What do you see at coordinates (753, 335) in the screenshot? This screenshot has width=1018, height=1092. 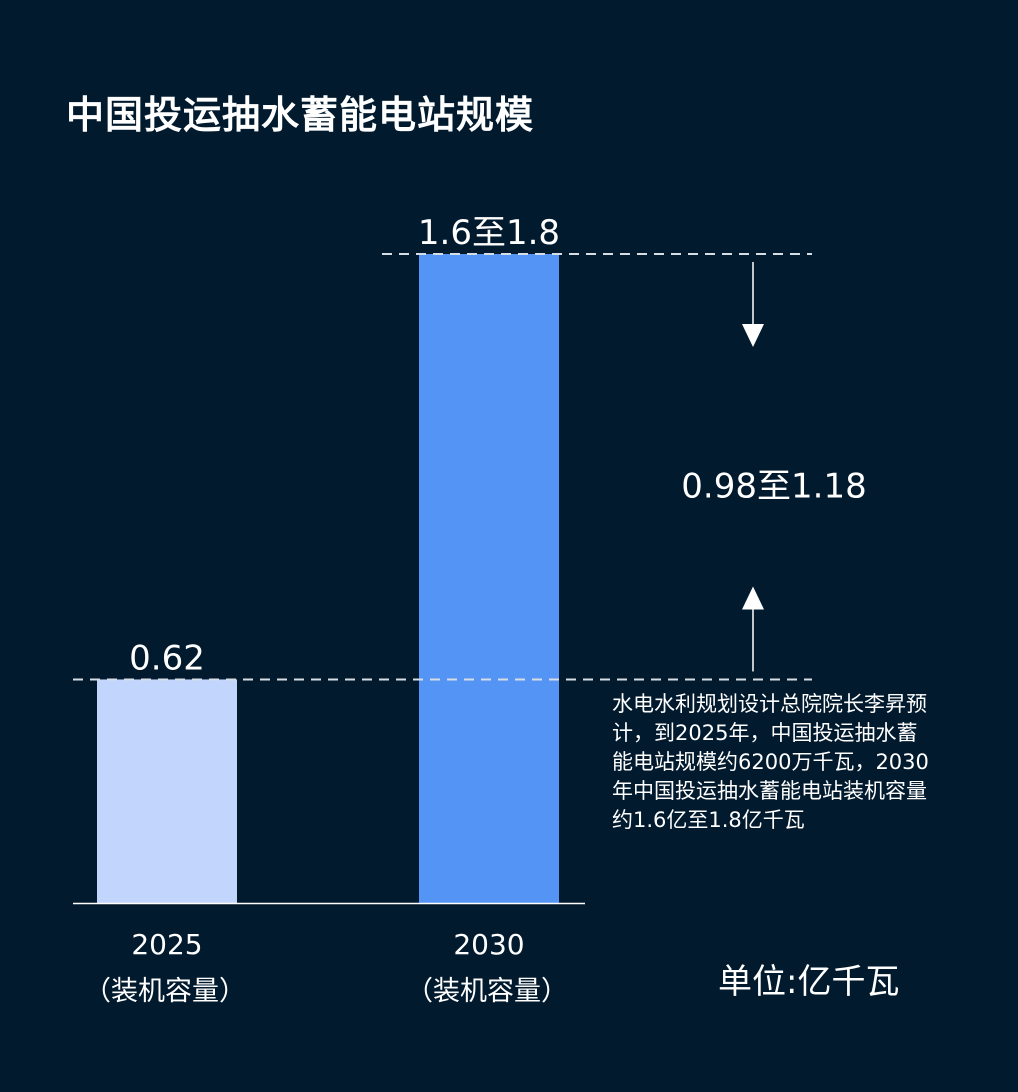 I see `annotation-arrow-down-head` at bounding box center [753, 335].